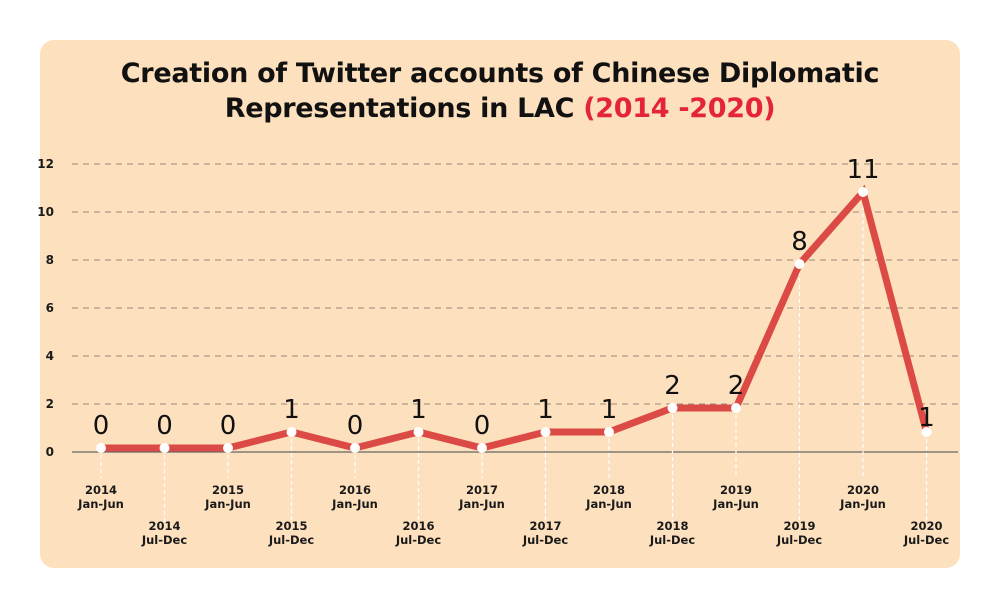  I want to click on y-tick-label: 6, so click(50, 308).